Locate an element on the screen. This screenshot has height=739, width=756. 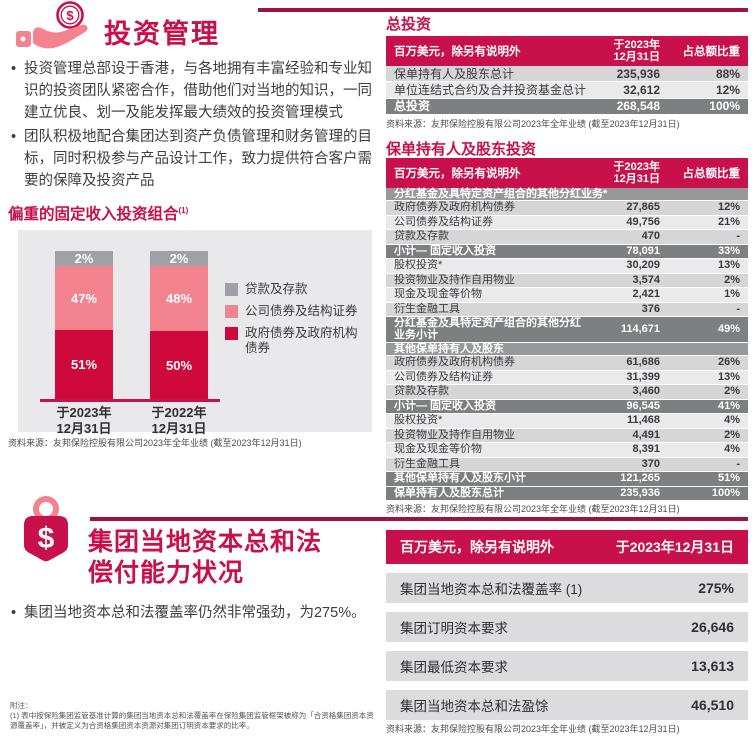
table-row: 公司债券及结构证券 31,399 13% is located at coordinates (567, 377).